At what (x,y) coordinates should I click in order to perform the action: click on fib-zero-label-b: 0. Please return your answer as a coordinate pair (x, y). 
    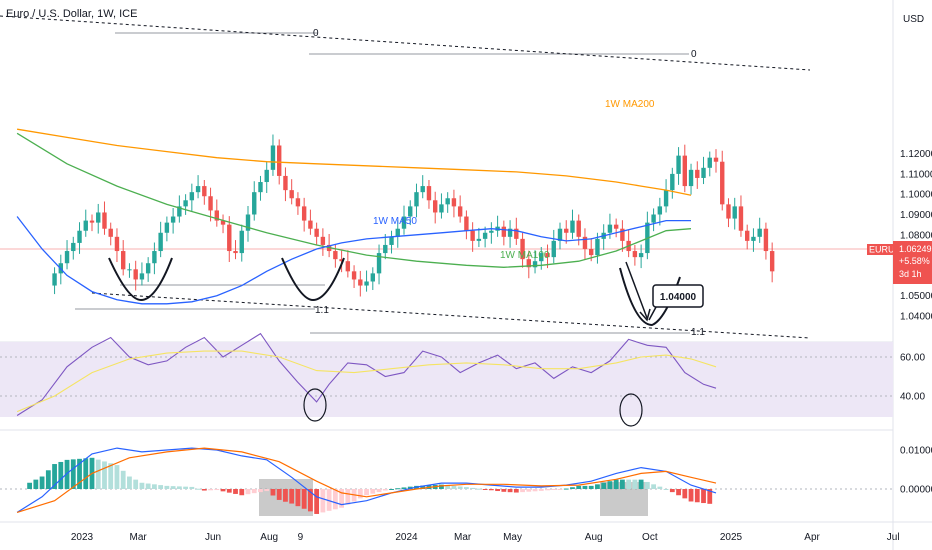
    Looking at the image, I should click on (694, 54).